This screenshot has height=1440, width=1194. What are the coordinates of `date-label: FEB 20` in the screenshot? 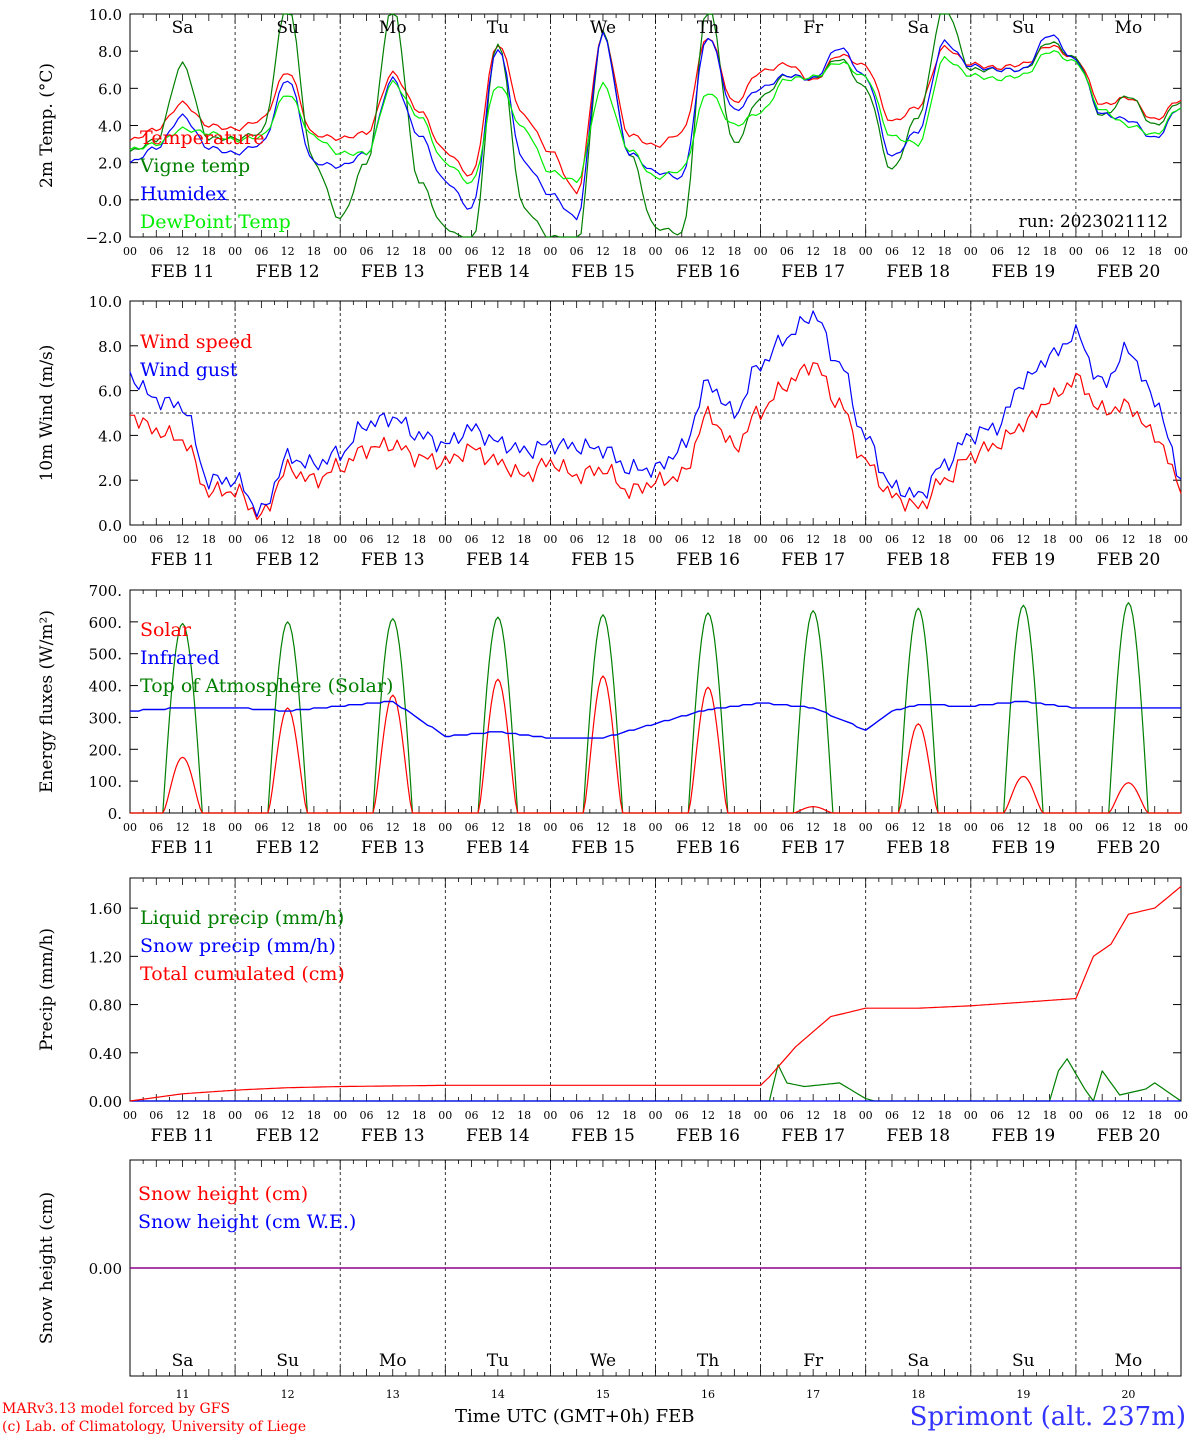 It's located at (1129, 272).